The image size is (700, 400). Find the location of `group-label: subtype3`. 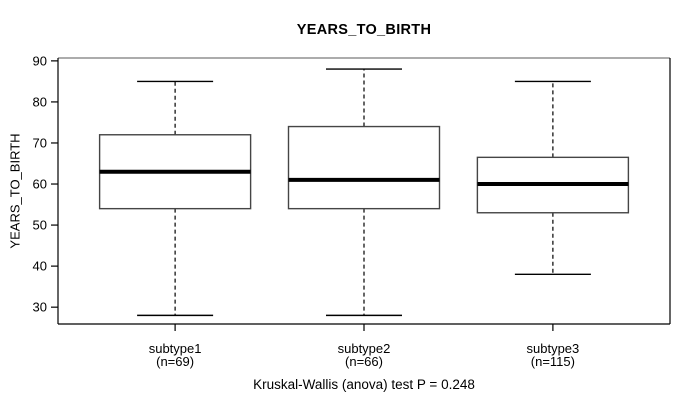

group-label: subtype3 is located at coordinates (553, 348).